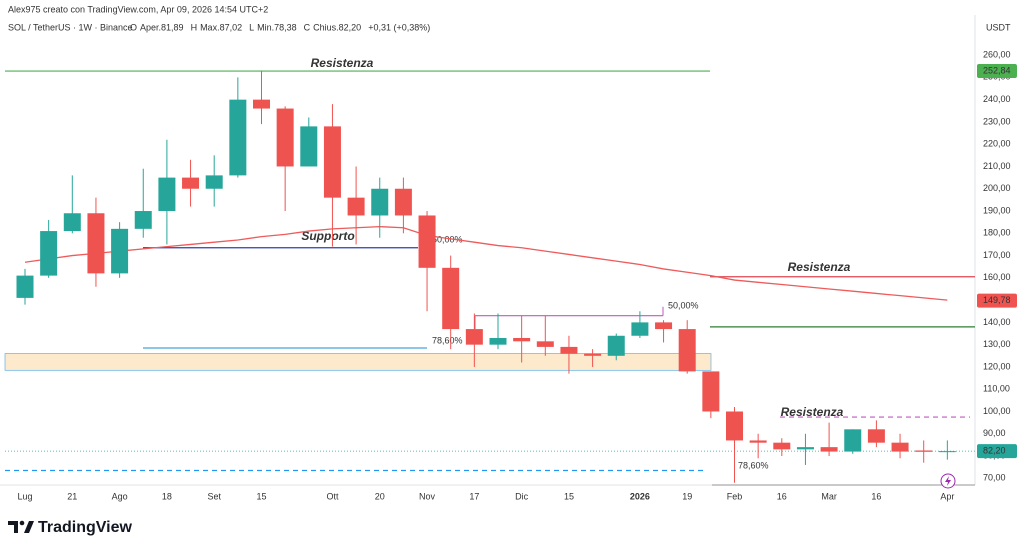 This screenshot has width=1024, height=547. I want to click on x-tick-label: Ott, so click(332, 496).